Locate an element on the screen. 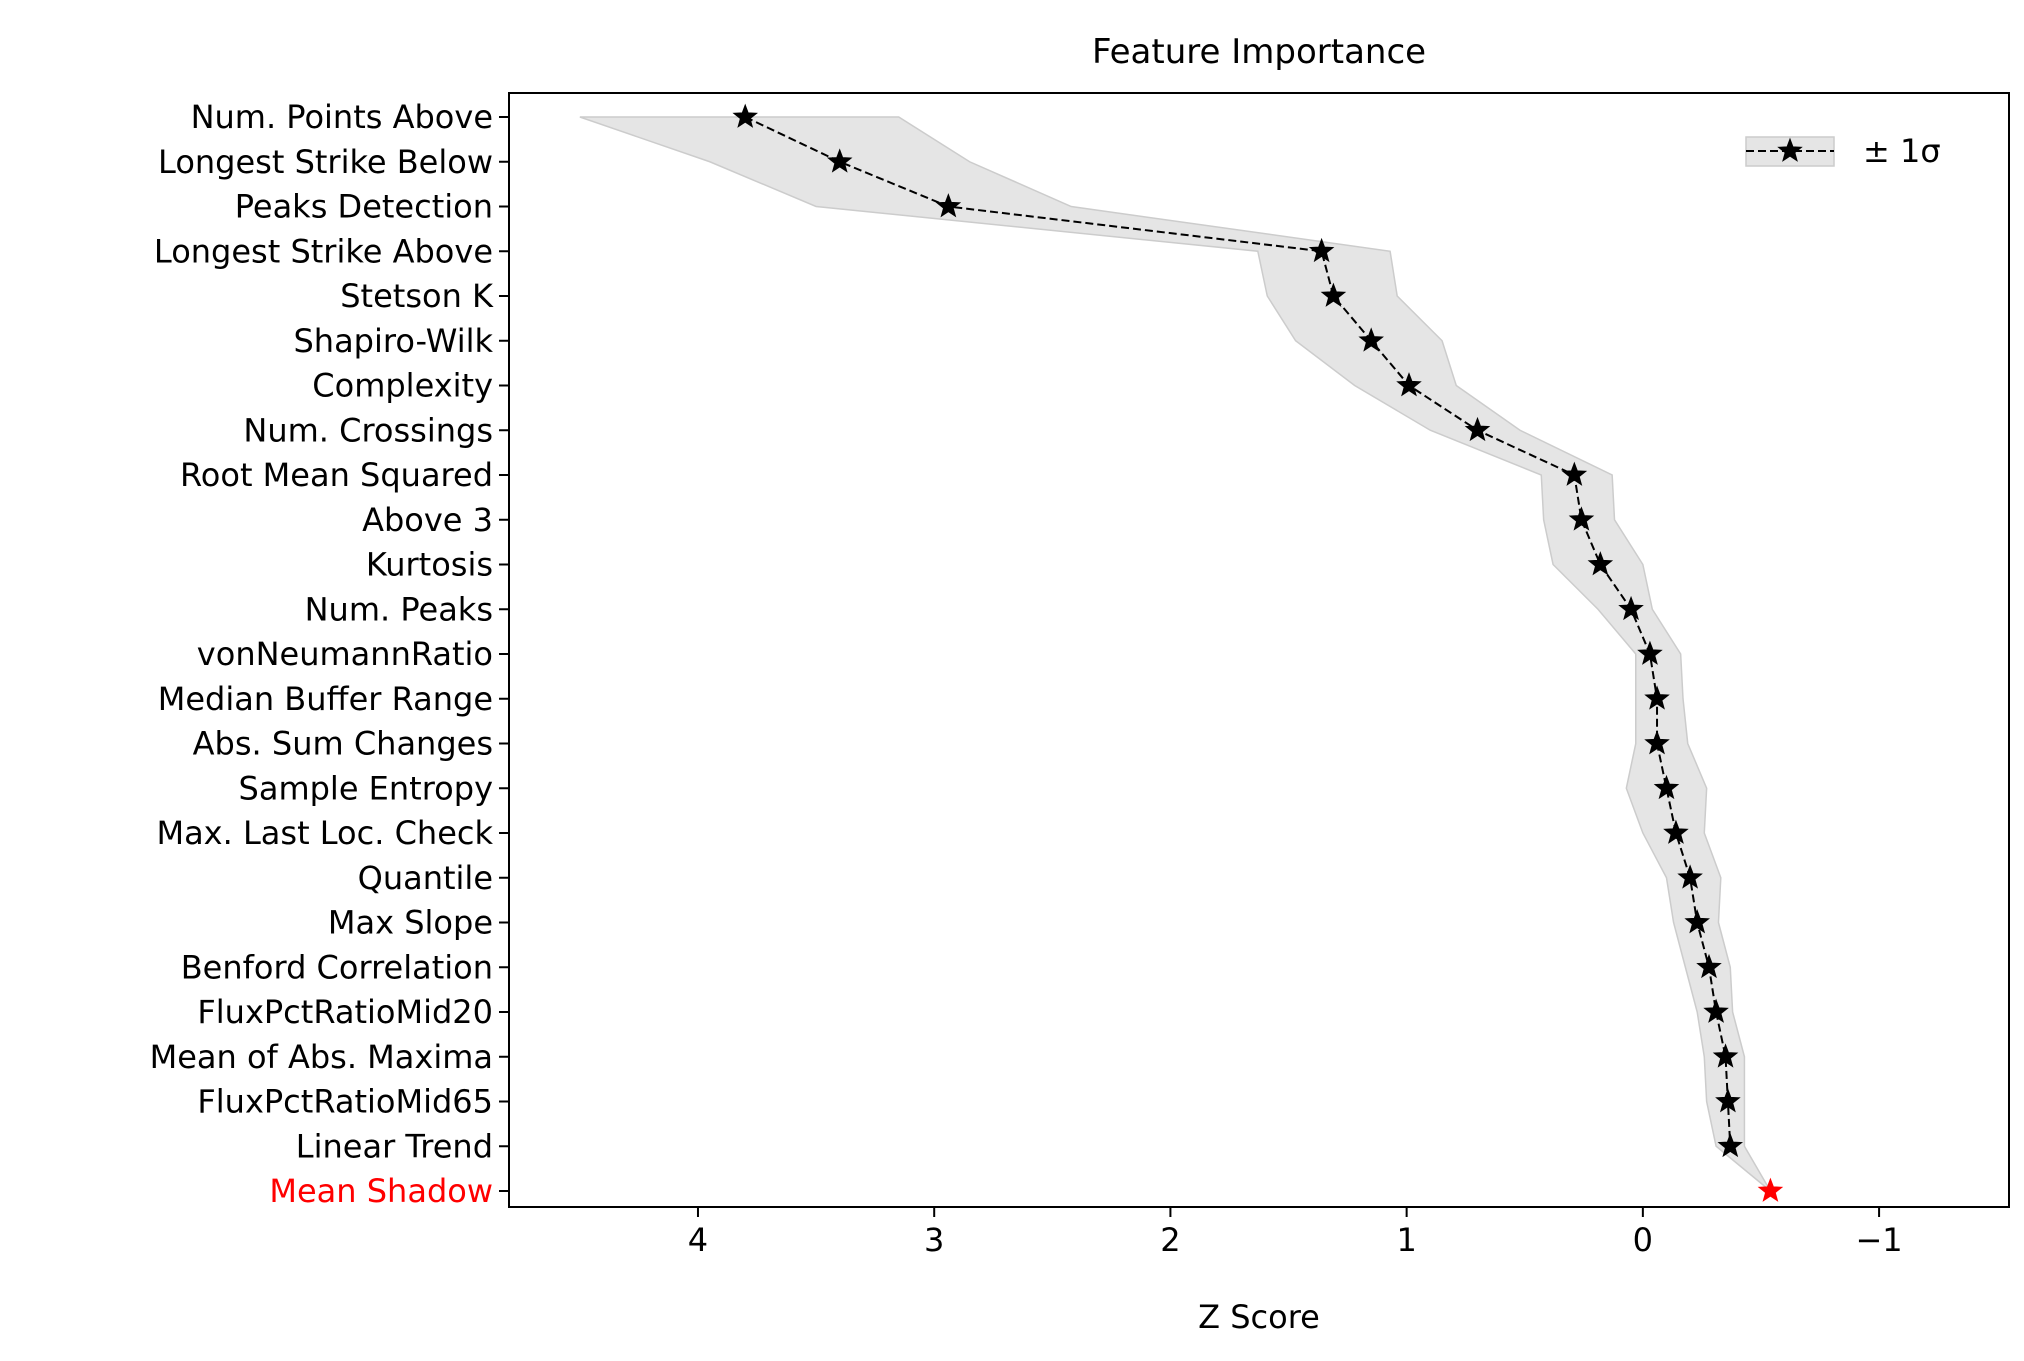 This screenshot has height=1361, width=2024. y-tick-label-shadow: Mean Shadow is located at coordinates (381, 1191).